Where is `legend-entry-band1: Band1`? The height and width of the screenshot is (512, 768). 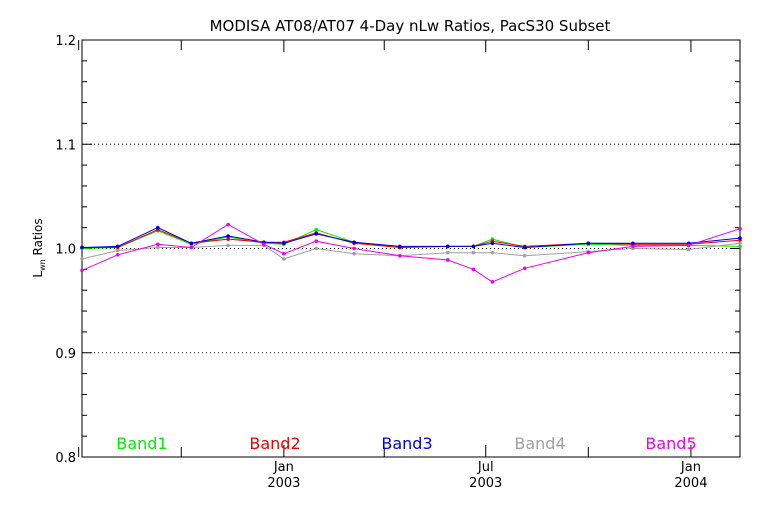 legend-entry-band1: Band1 is located at coordinates (141, 443).